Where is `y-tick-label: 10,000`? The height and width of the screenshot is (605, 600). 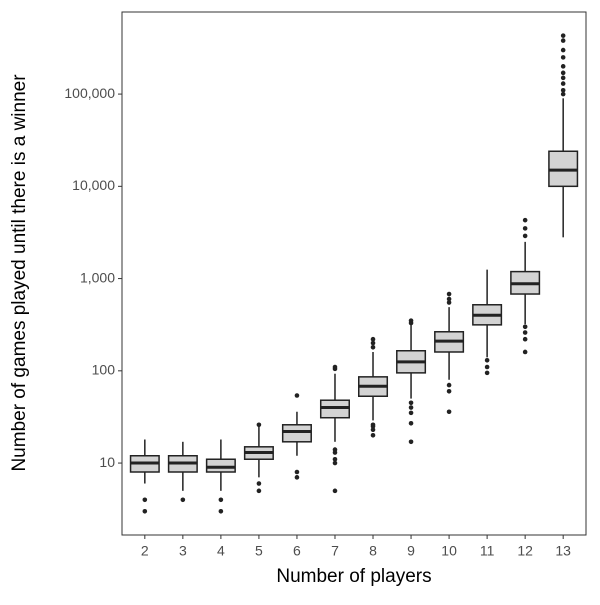 y-tick-label: 10,000 is located at coordinates (93, 185).